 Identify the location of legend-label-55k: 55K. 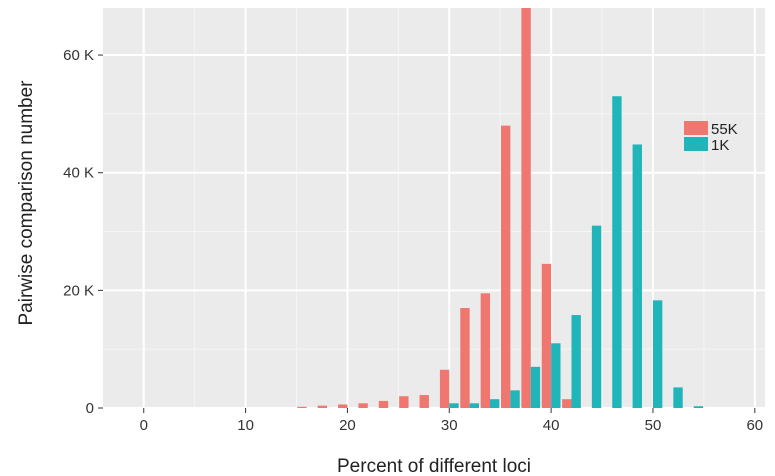
(724, 129).